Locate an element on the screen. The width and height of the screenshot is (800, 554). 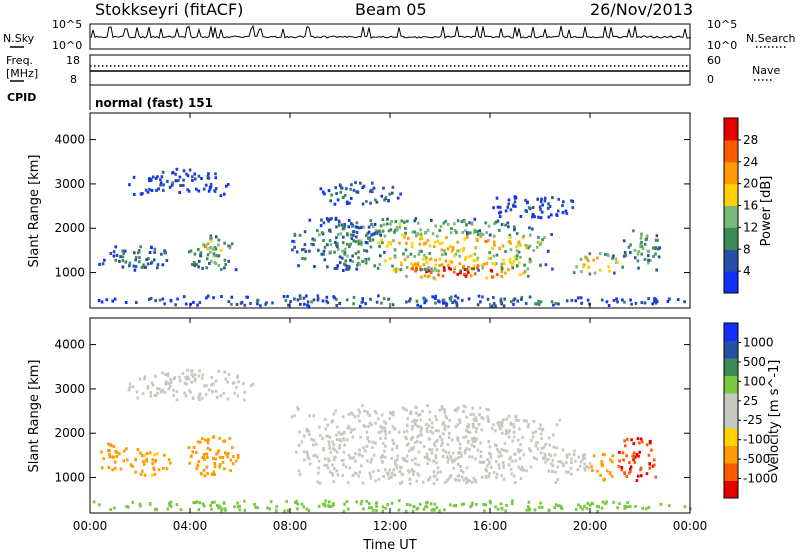
colorbar-segment is located at coordinates (731, 419).